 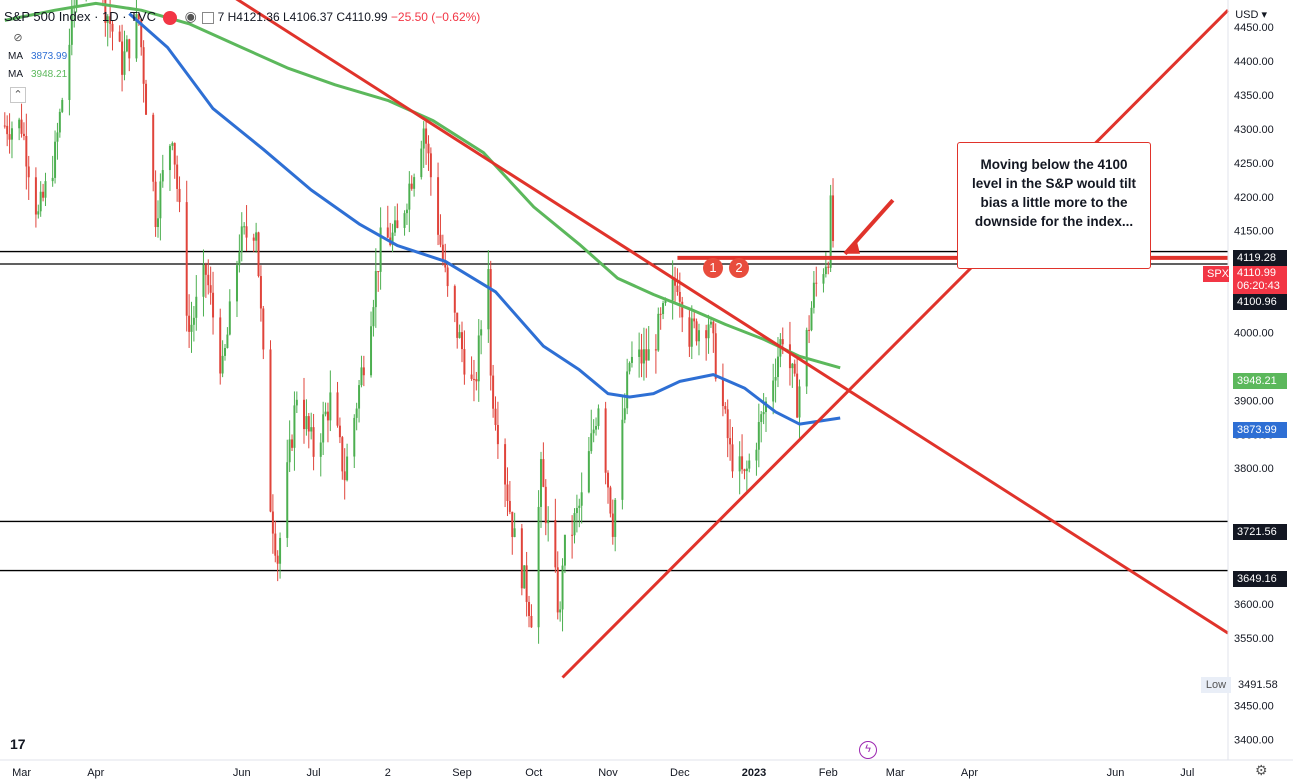 I want to click on ohlc-high: H4121.36, so click(x=253, y=17).